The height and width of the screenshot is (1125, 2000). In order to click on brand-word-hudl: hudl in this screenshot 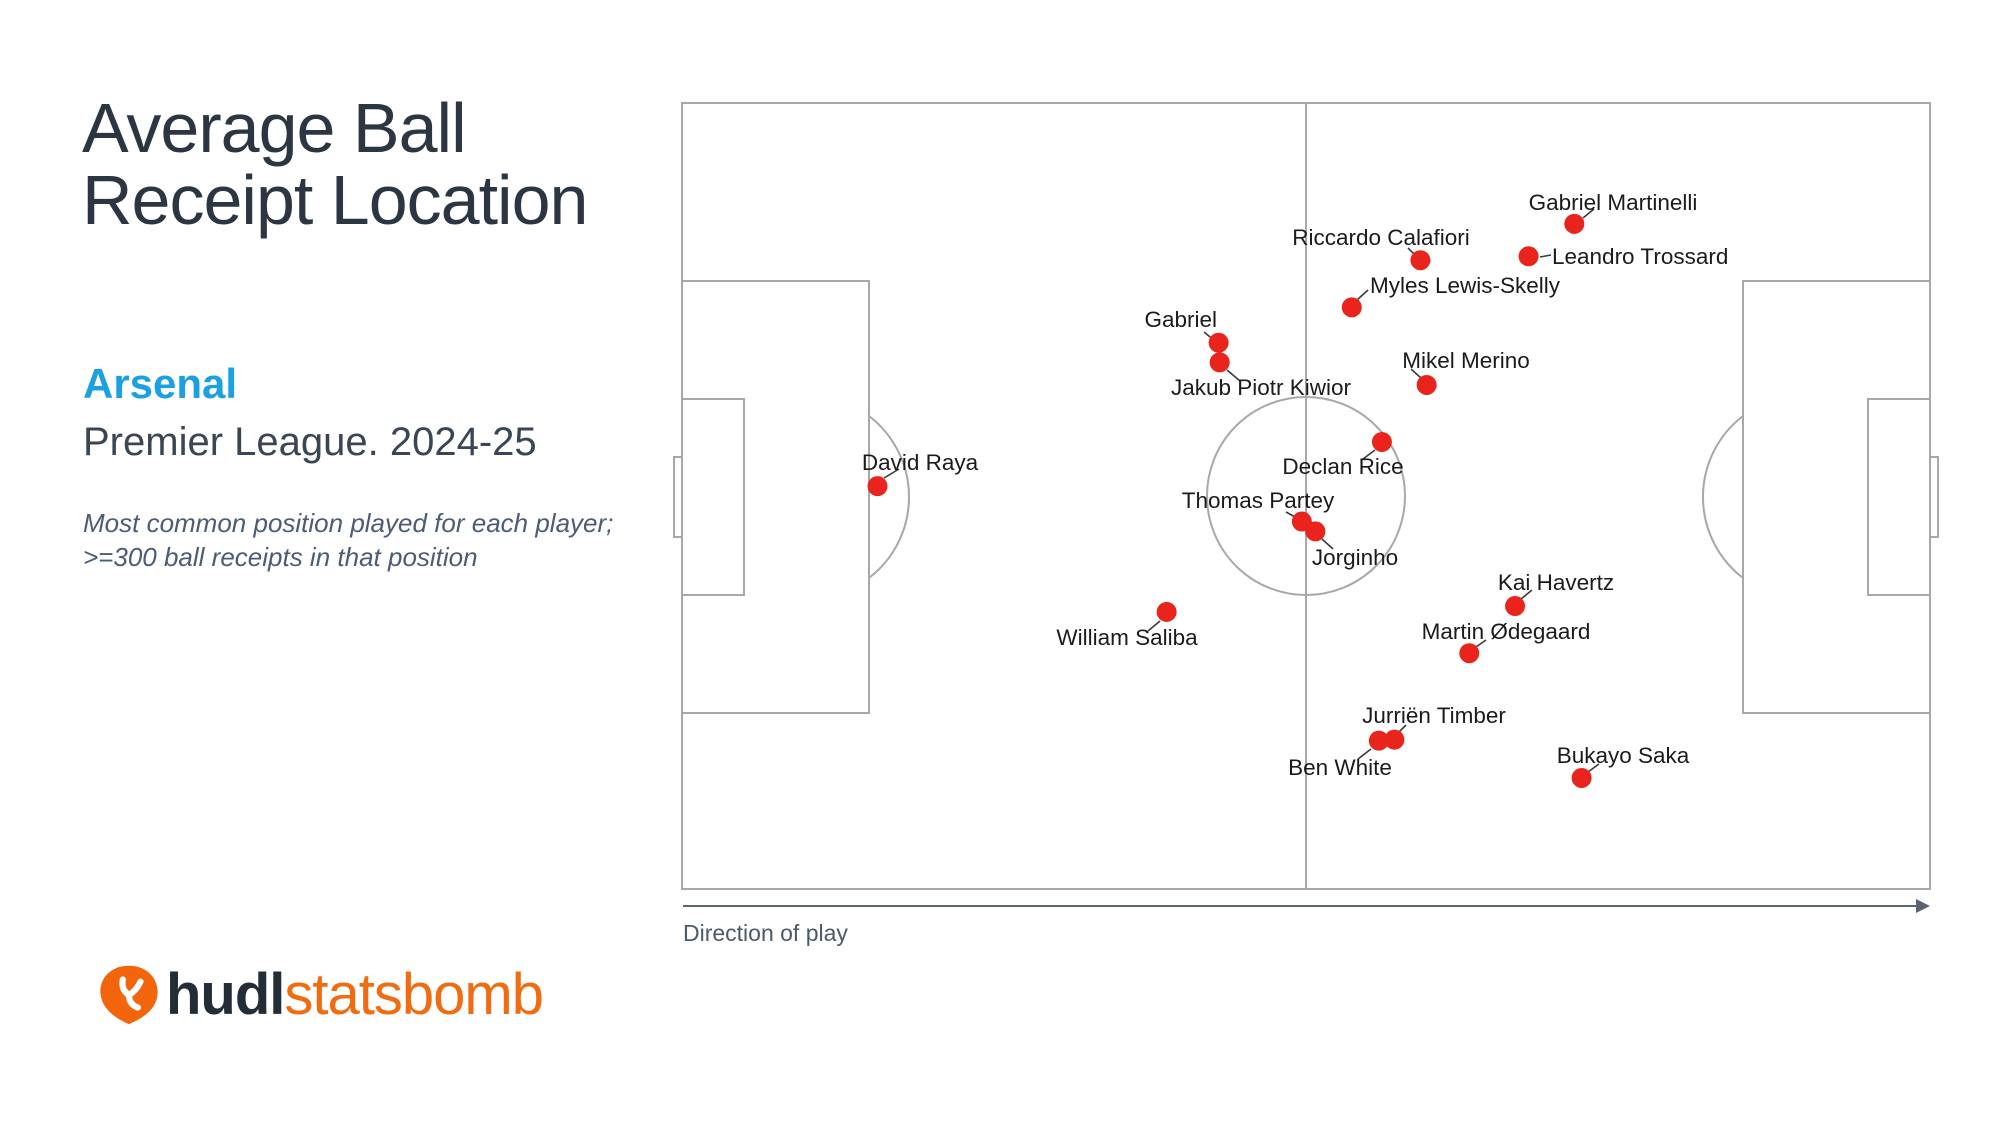, I will do `click(225, 994)`.